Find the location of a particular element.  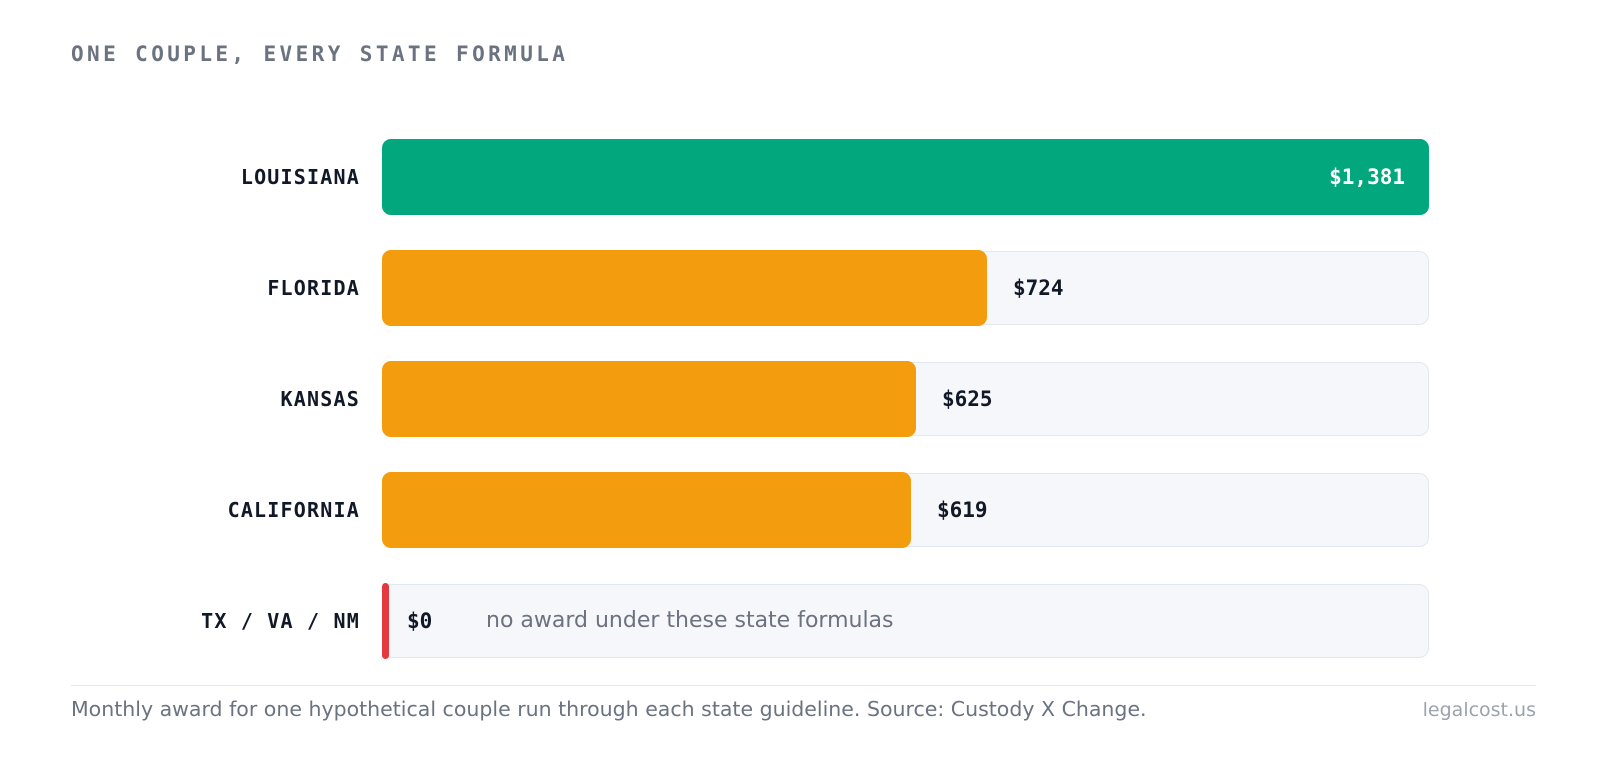

category-label: FLORIDA is located at coordinates (313, 288).